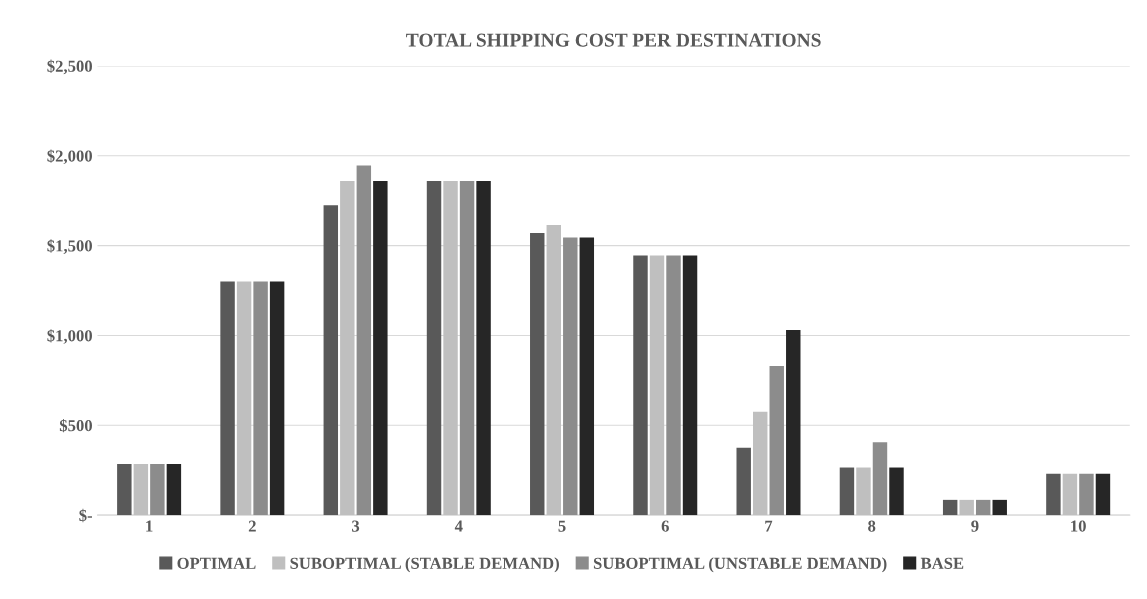 The height and width of the screenshot is (599, 1147). Describe the element at coordinates (740, 565) in the screenshot. I see `legend-label: SUBOPTIMAL (UNSTABLE DEMAND)` at that location.